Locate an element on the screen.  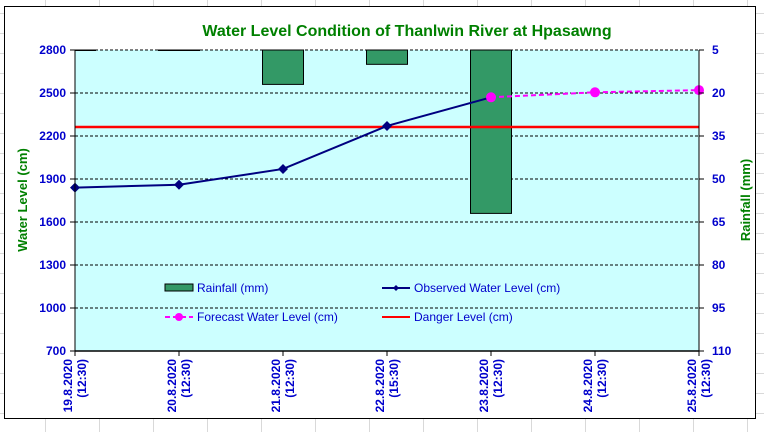
y-tick-label: 2500 is located at coordinates (52, 93).